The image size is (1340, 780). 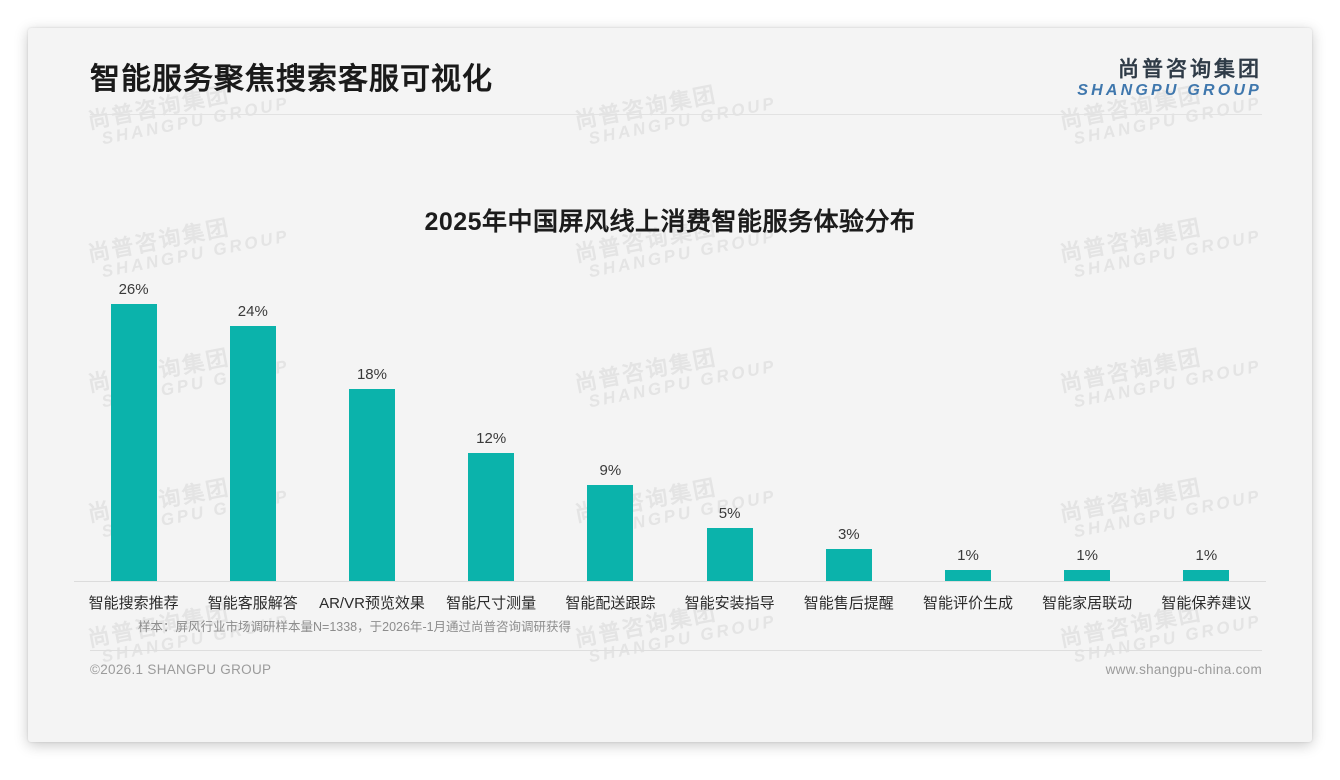 What do you see at coordinates (676, 650) in the screenshot?
I see `footer-divider` at bounding box center [676, 650].